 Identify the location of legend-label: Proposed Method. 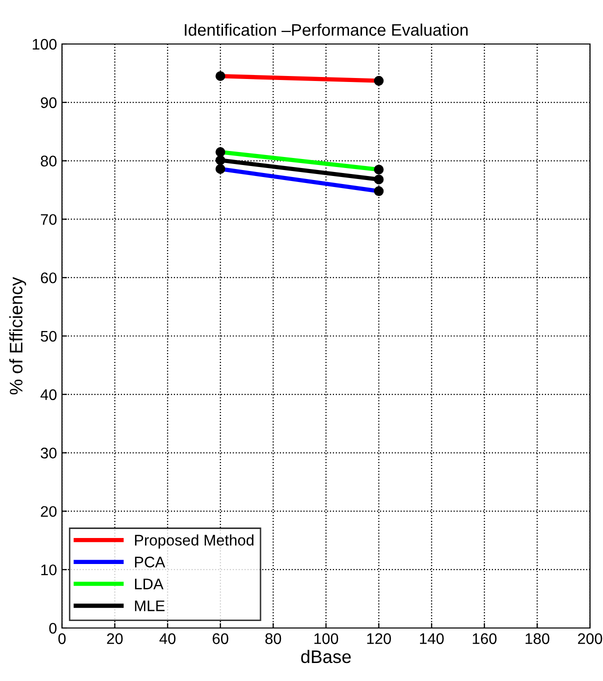
(194, 541).